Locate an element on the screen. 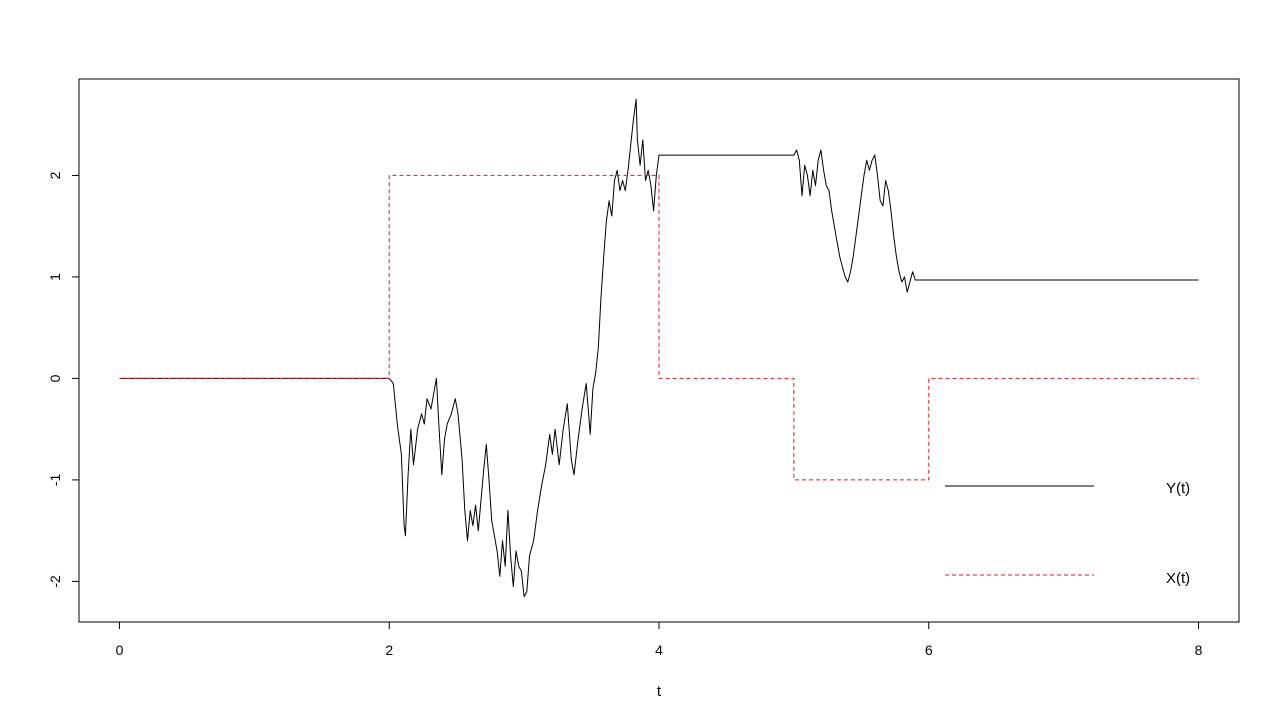 Image resolution: width=1280 pixels, height=720 pixels. legend: Y(t) X(t) is located at coordinates (1067, 533).